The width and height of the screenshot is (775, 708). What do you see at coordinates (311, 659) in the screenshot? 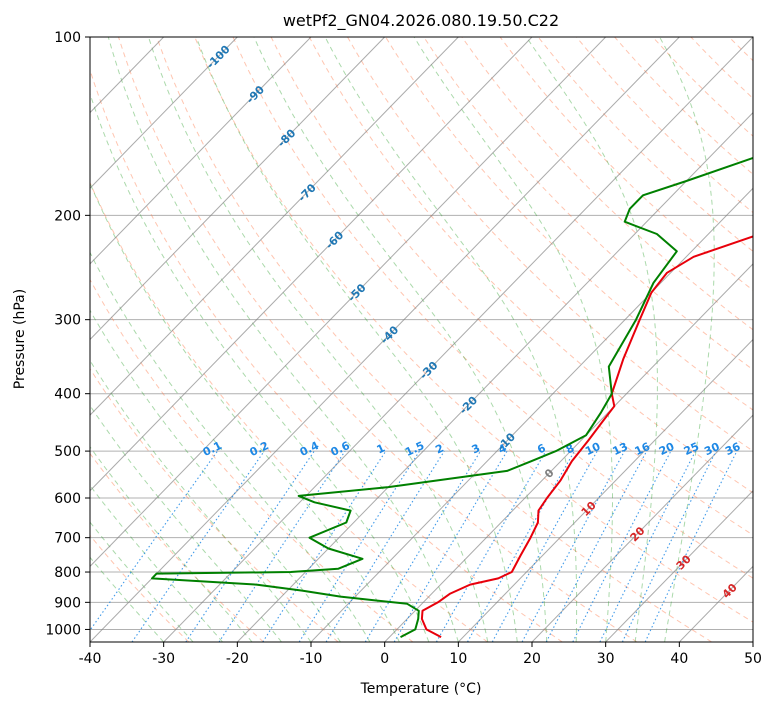
I see `x-tick-label: -10` at bounding box center [311, 659].